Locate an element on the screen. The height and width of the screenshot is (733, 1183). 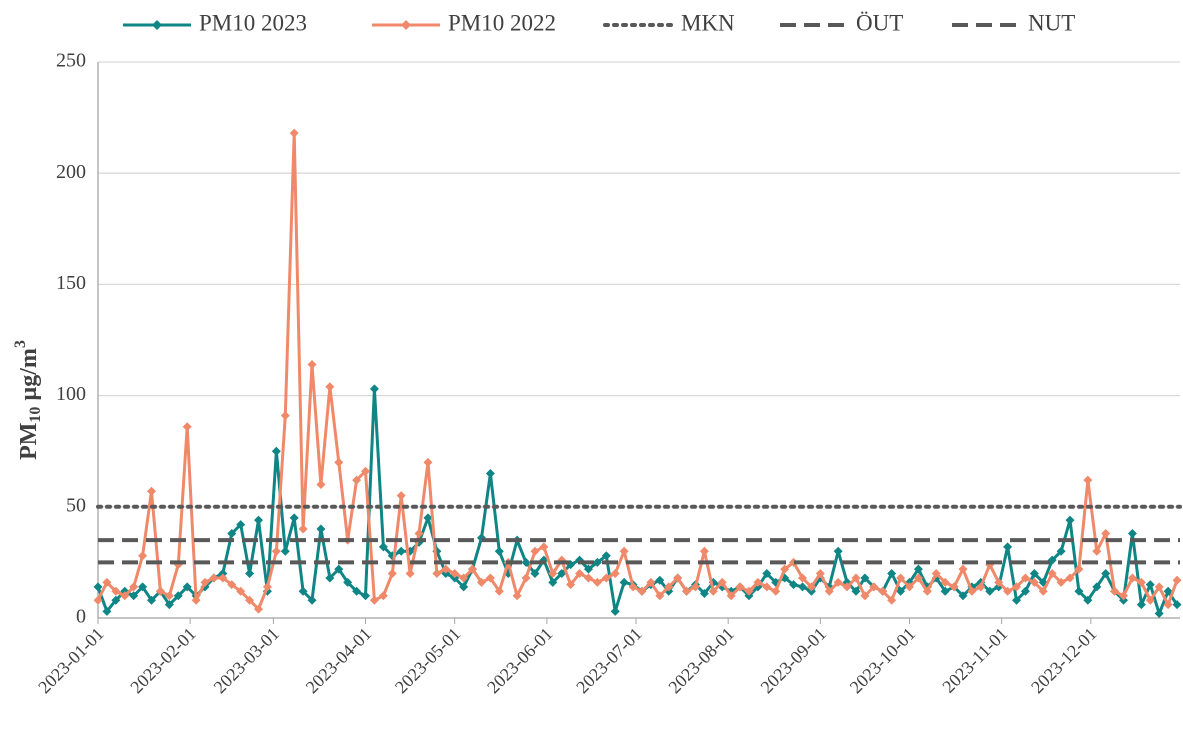
x-tick-label: 2023-01-01 is located at coordinates (71, 661).